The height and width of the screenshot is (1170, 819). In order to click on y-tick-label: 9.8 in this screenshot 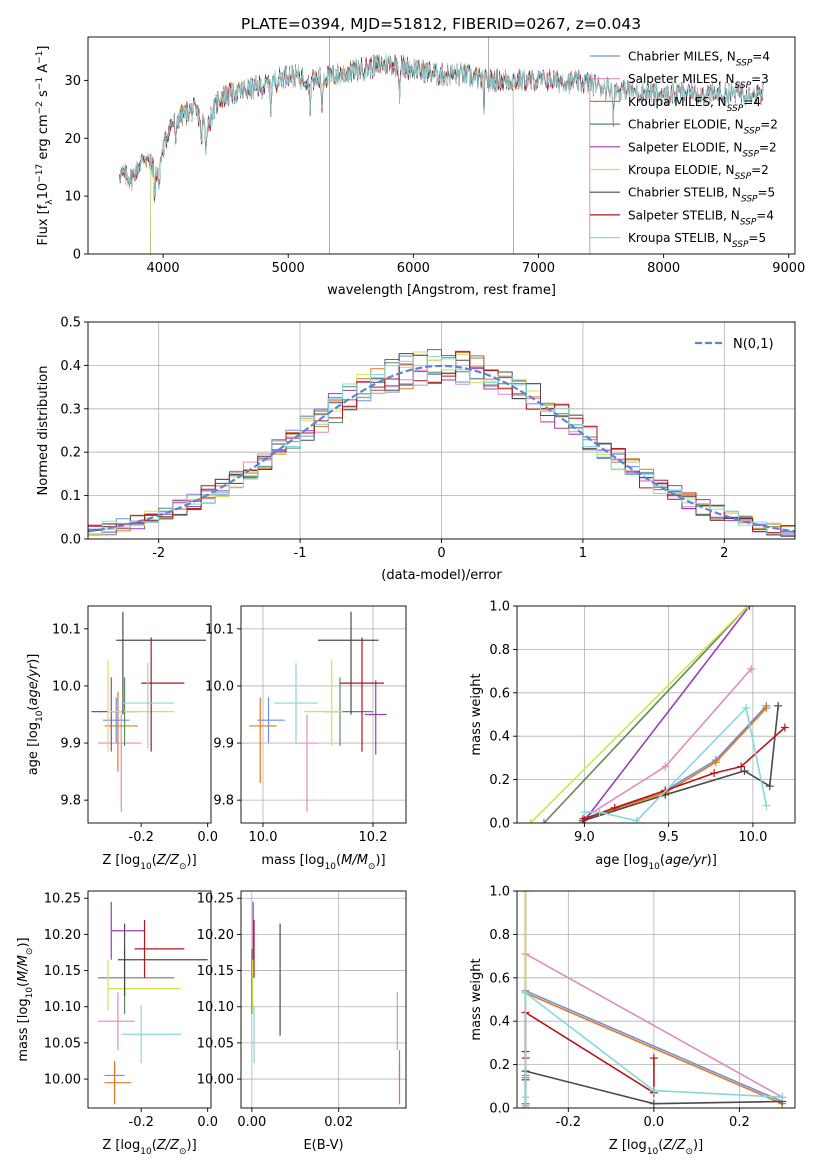, I will do `click(223, 801)`.